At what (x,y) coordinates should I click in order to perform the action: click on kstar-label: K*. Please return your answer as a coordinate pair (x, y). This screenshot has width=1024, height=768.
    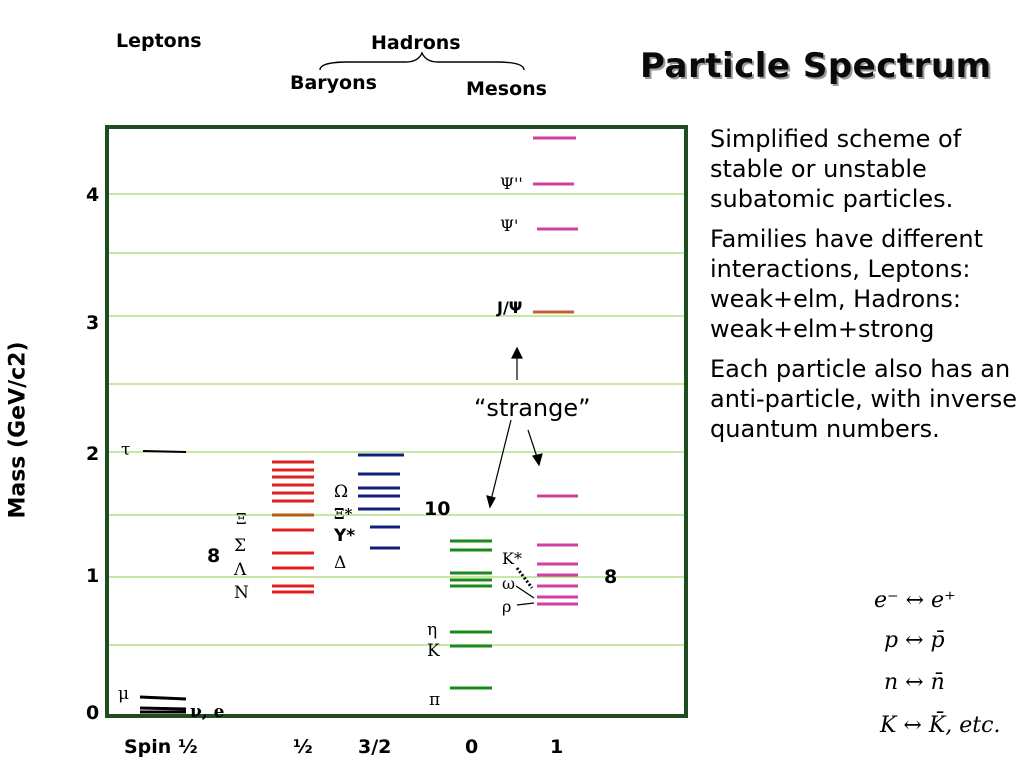
    Looking at the image, I should click on (512, 558).